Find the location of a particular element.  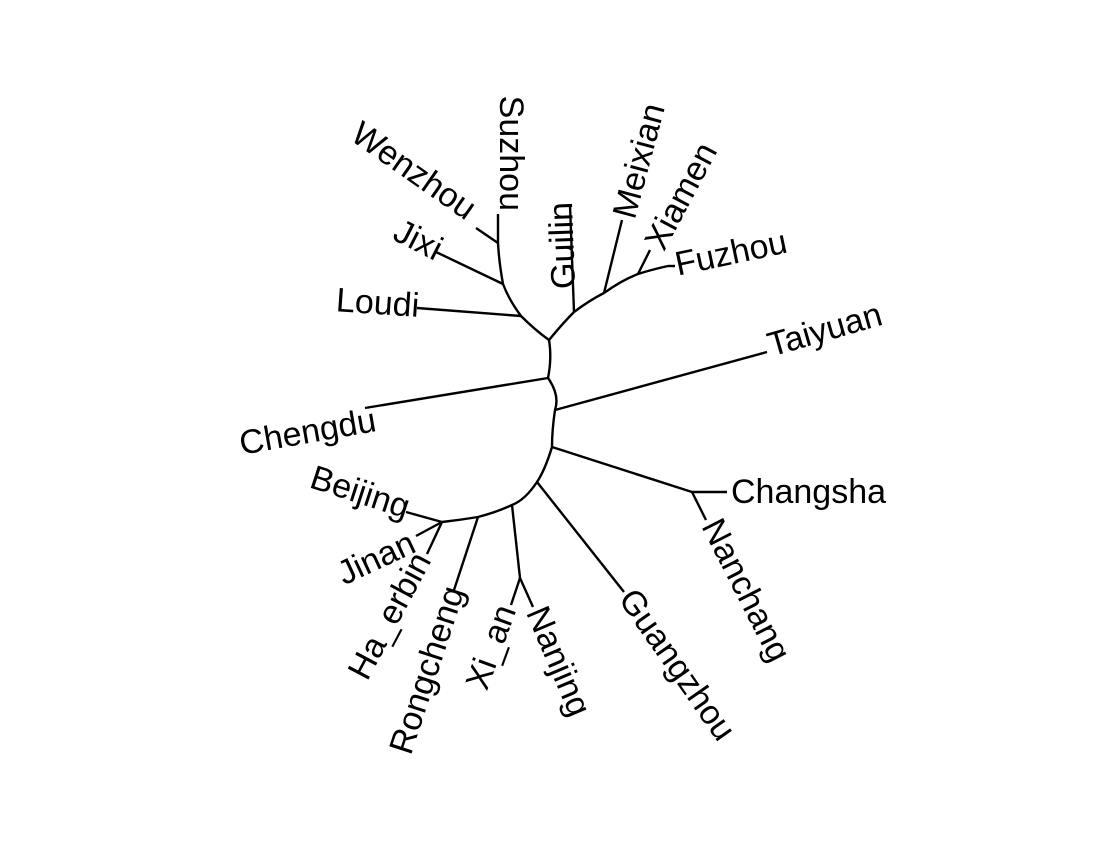

branch-changsha-nanchang-stem is located at coordinates (622, 469).